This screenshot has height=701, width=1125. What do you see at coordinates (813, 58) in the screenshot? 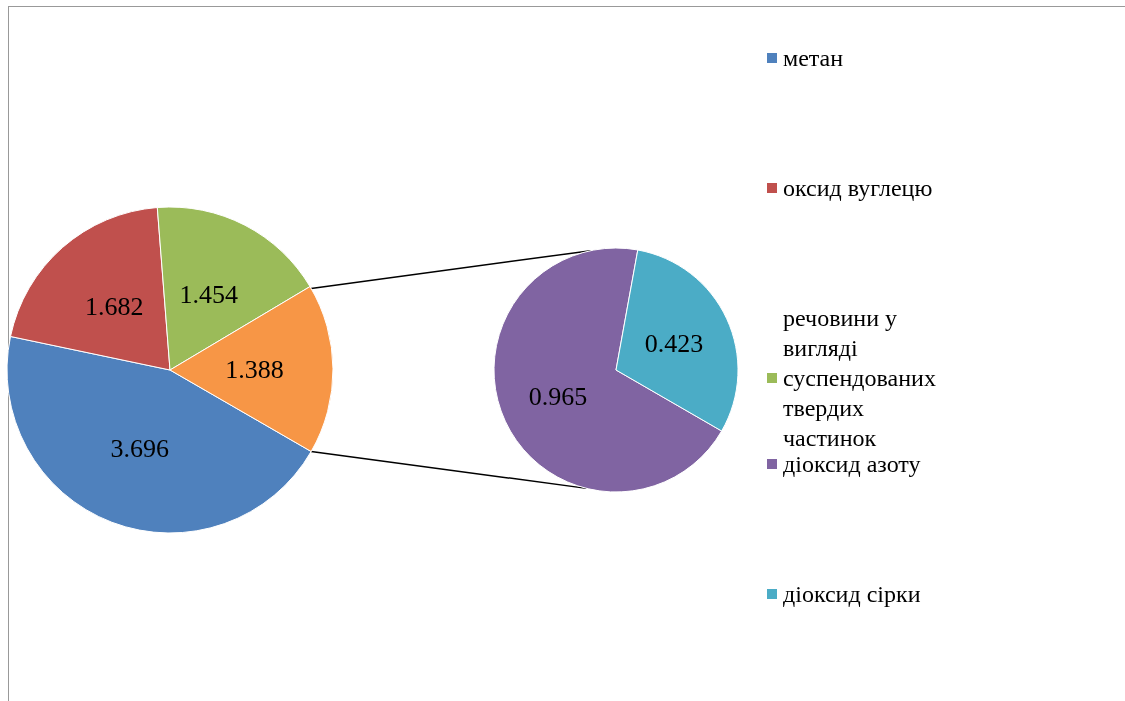
I see `legend-label: метан` at bounding box center [813, 58].